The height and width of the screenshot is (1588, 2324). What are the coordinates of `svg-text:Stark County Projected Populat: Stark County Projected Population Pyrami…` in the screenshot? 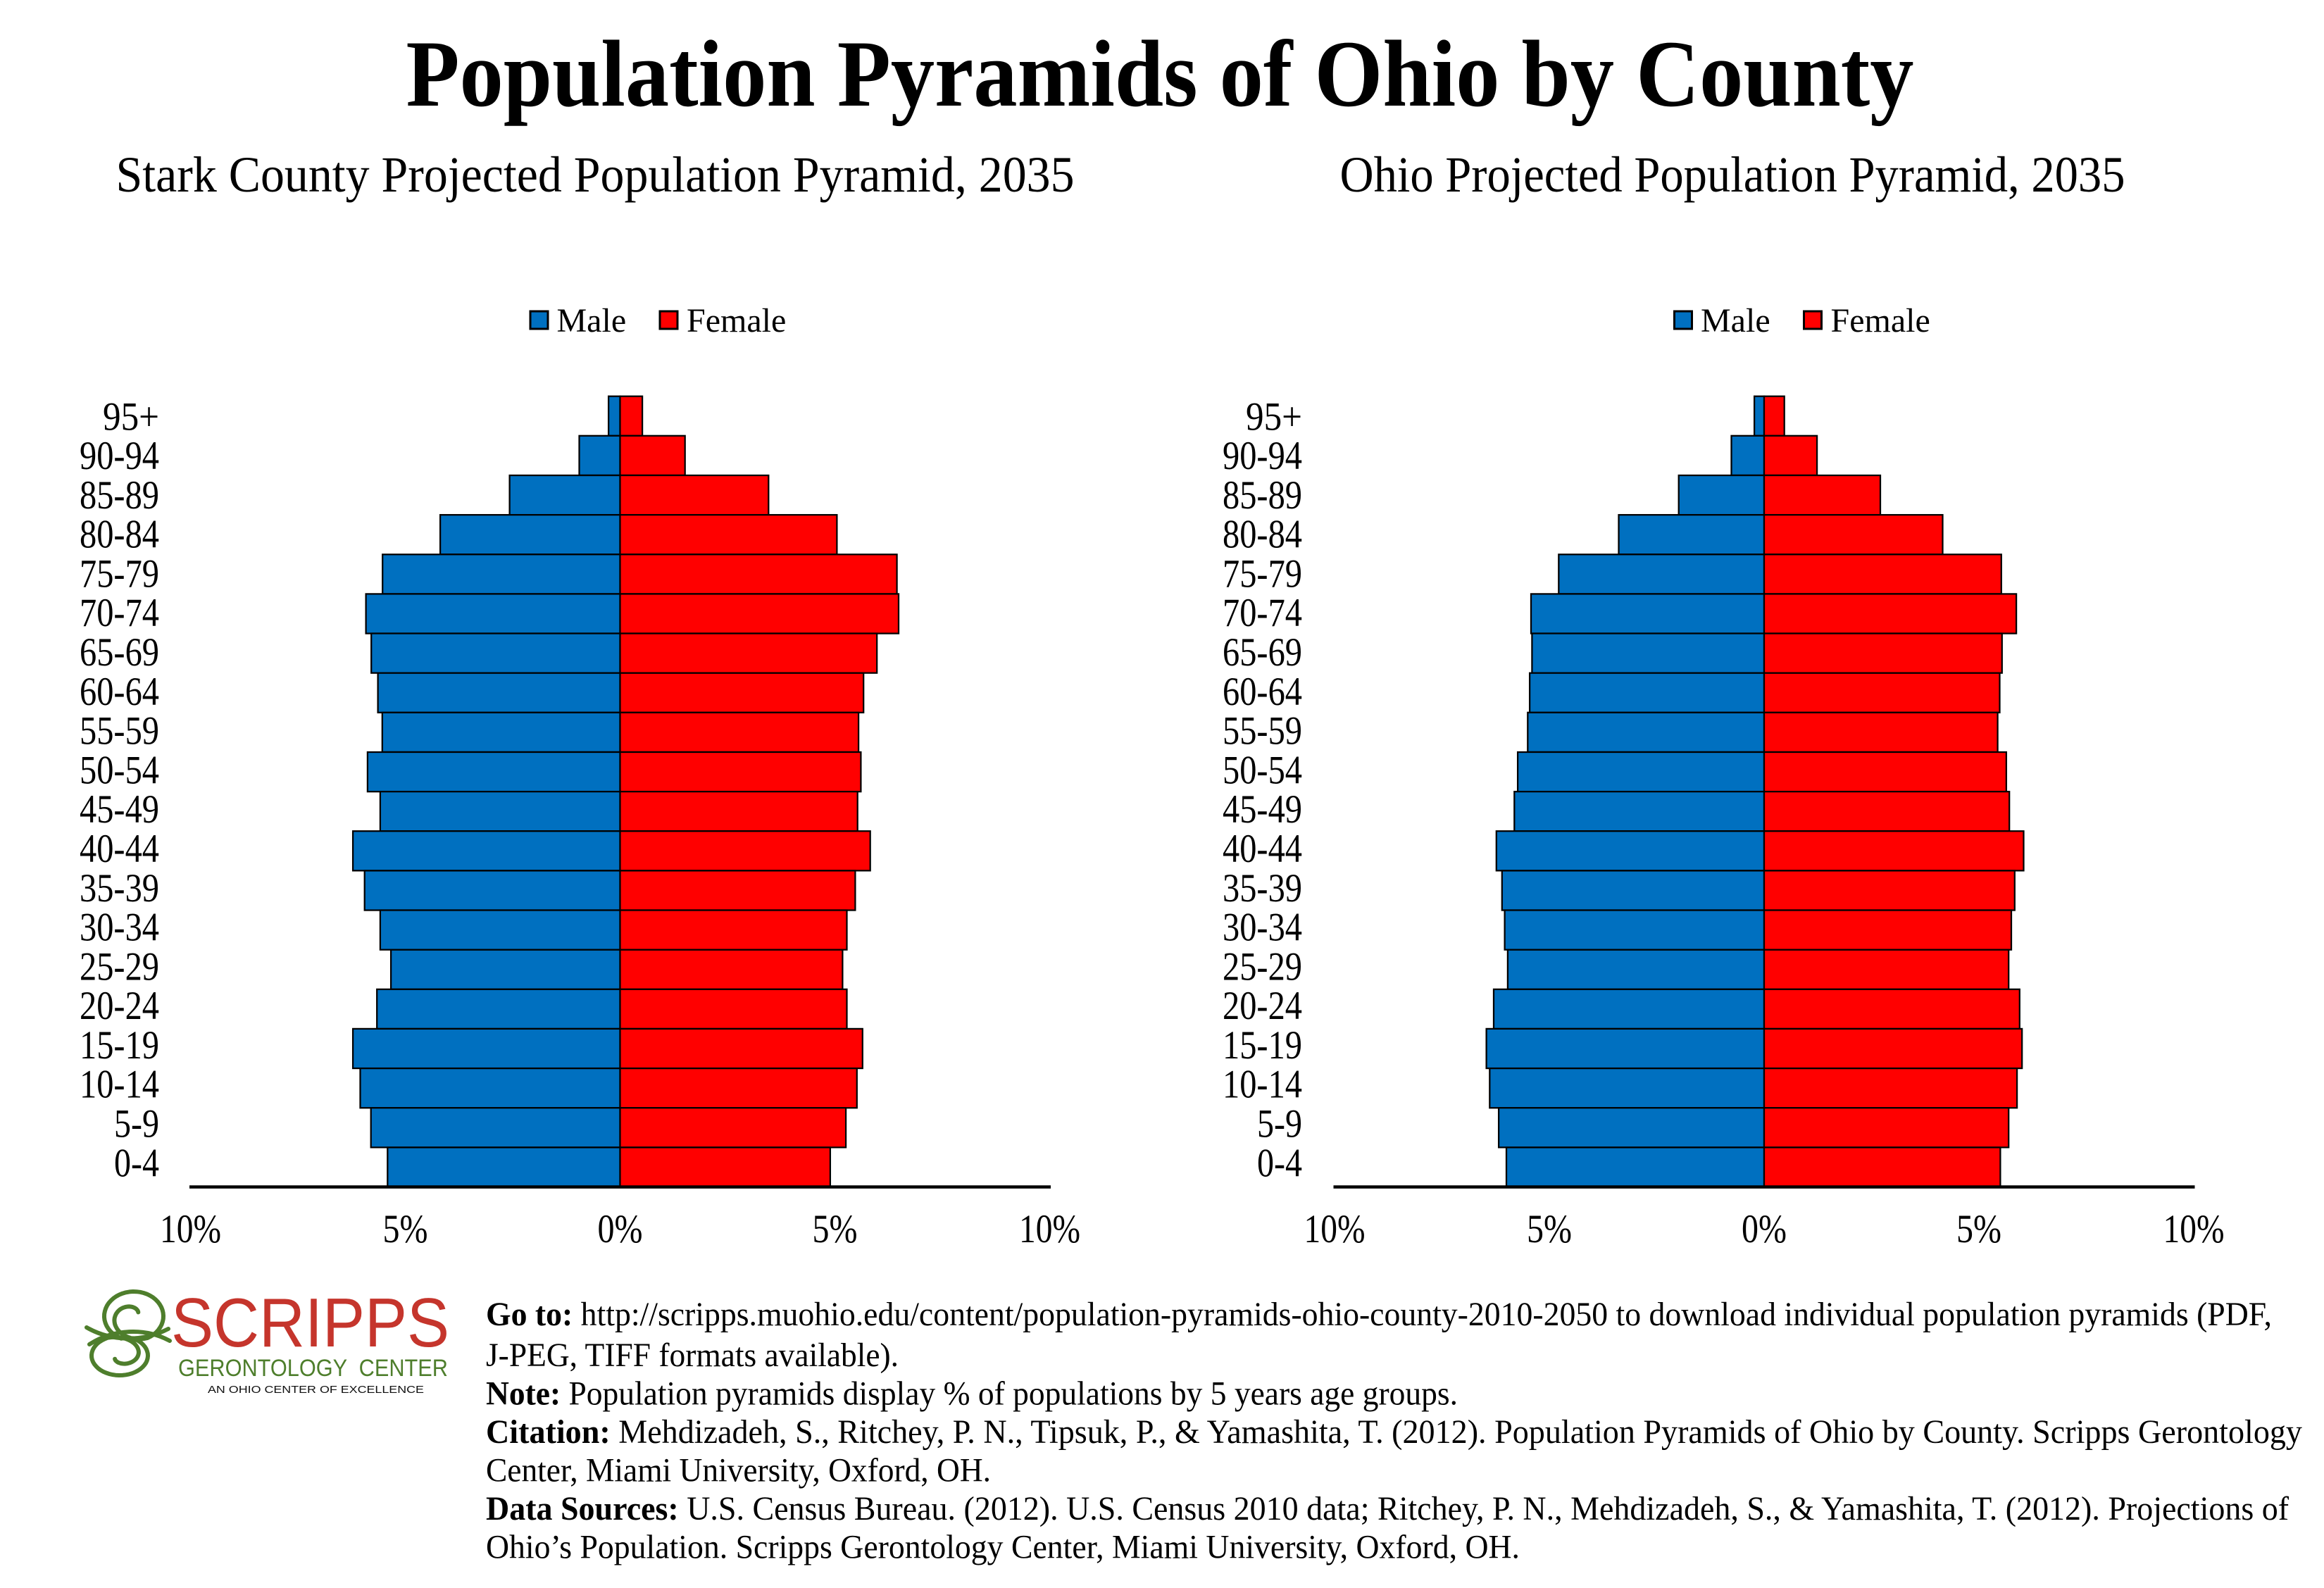 It's located at (595, 174).